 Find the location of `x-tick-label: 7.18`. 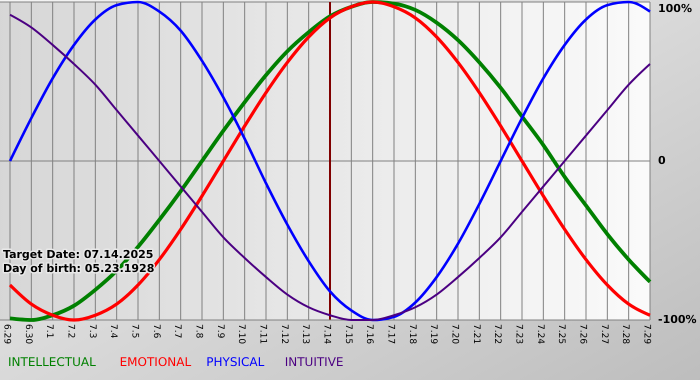

x-tick-label: 7.18 is located at coordinates (411, 334).